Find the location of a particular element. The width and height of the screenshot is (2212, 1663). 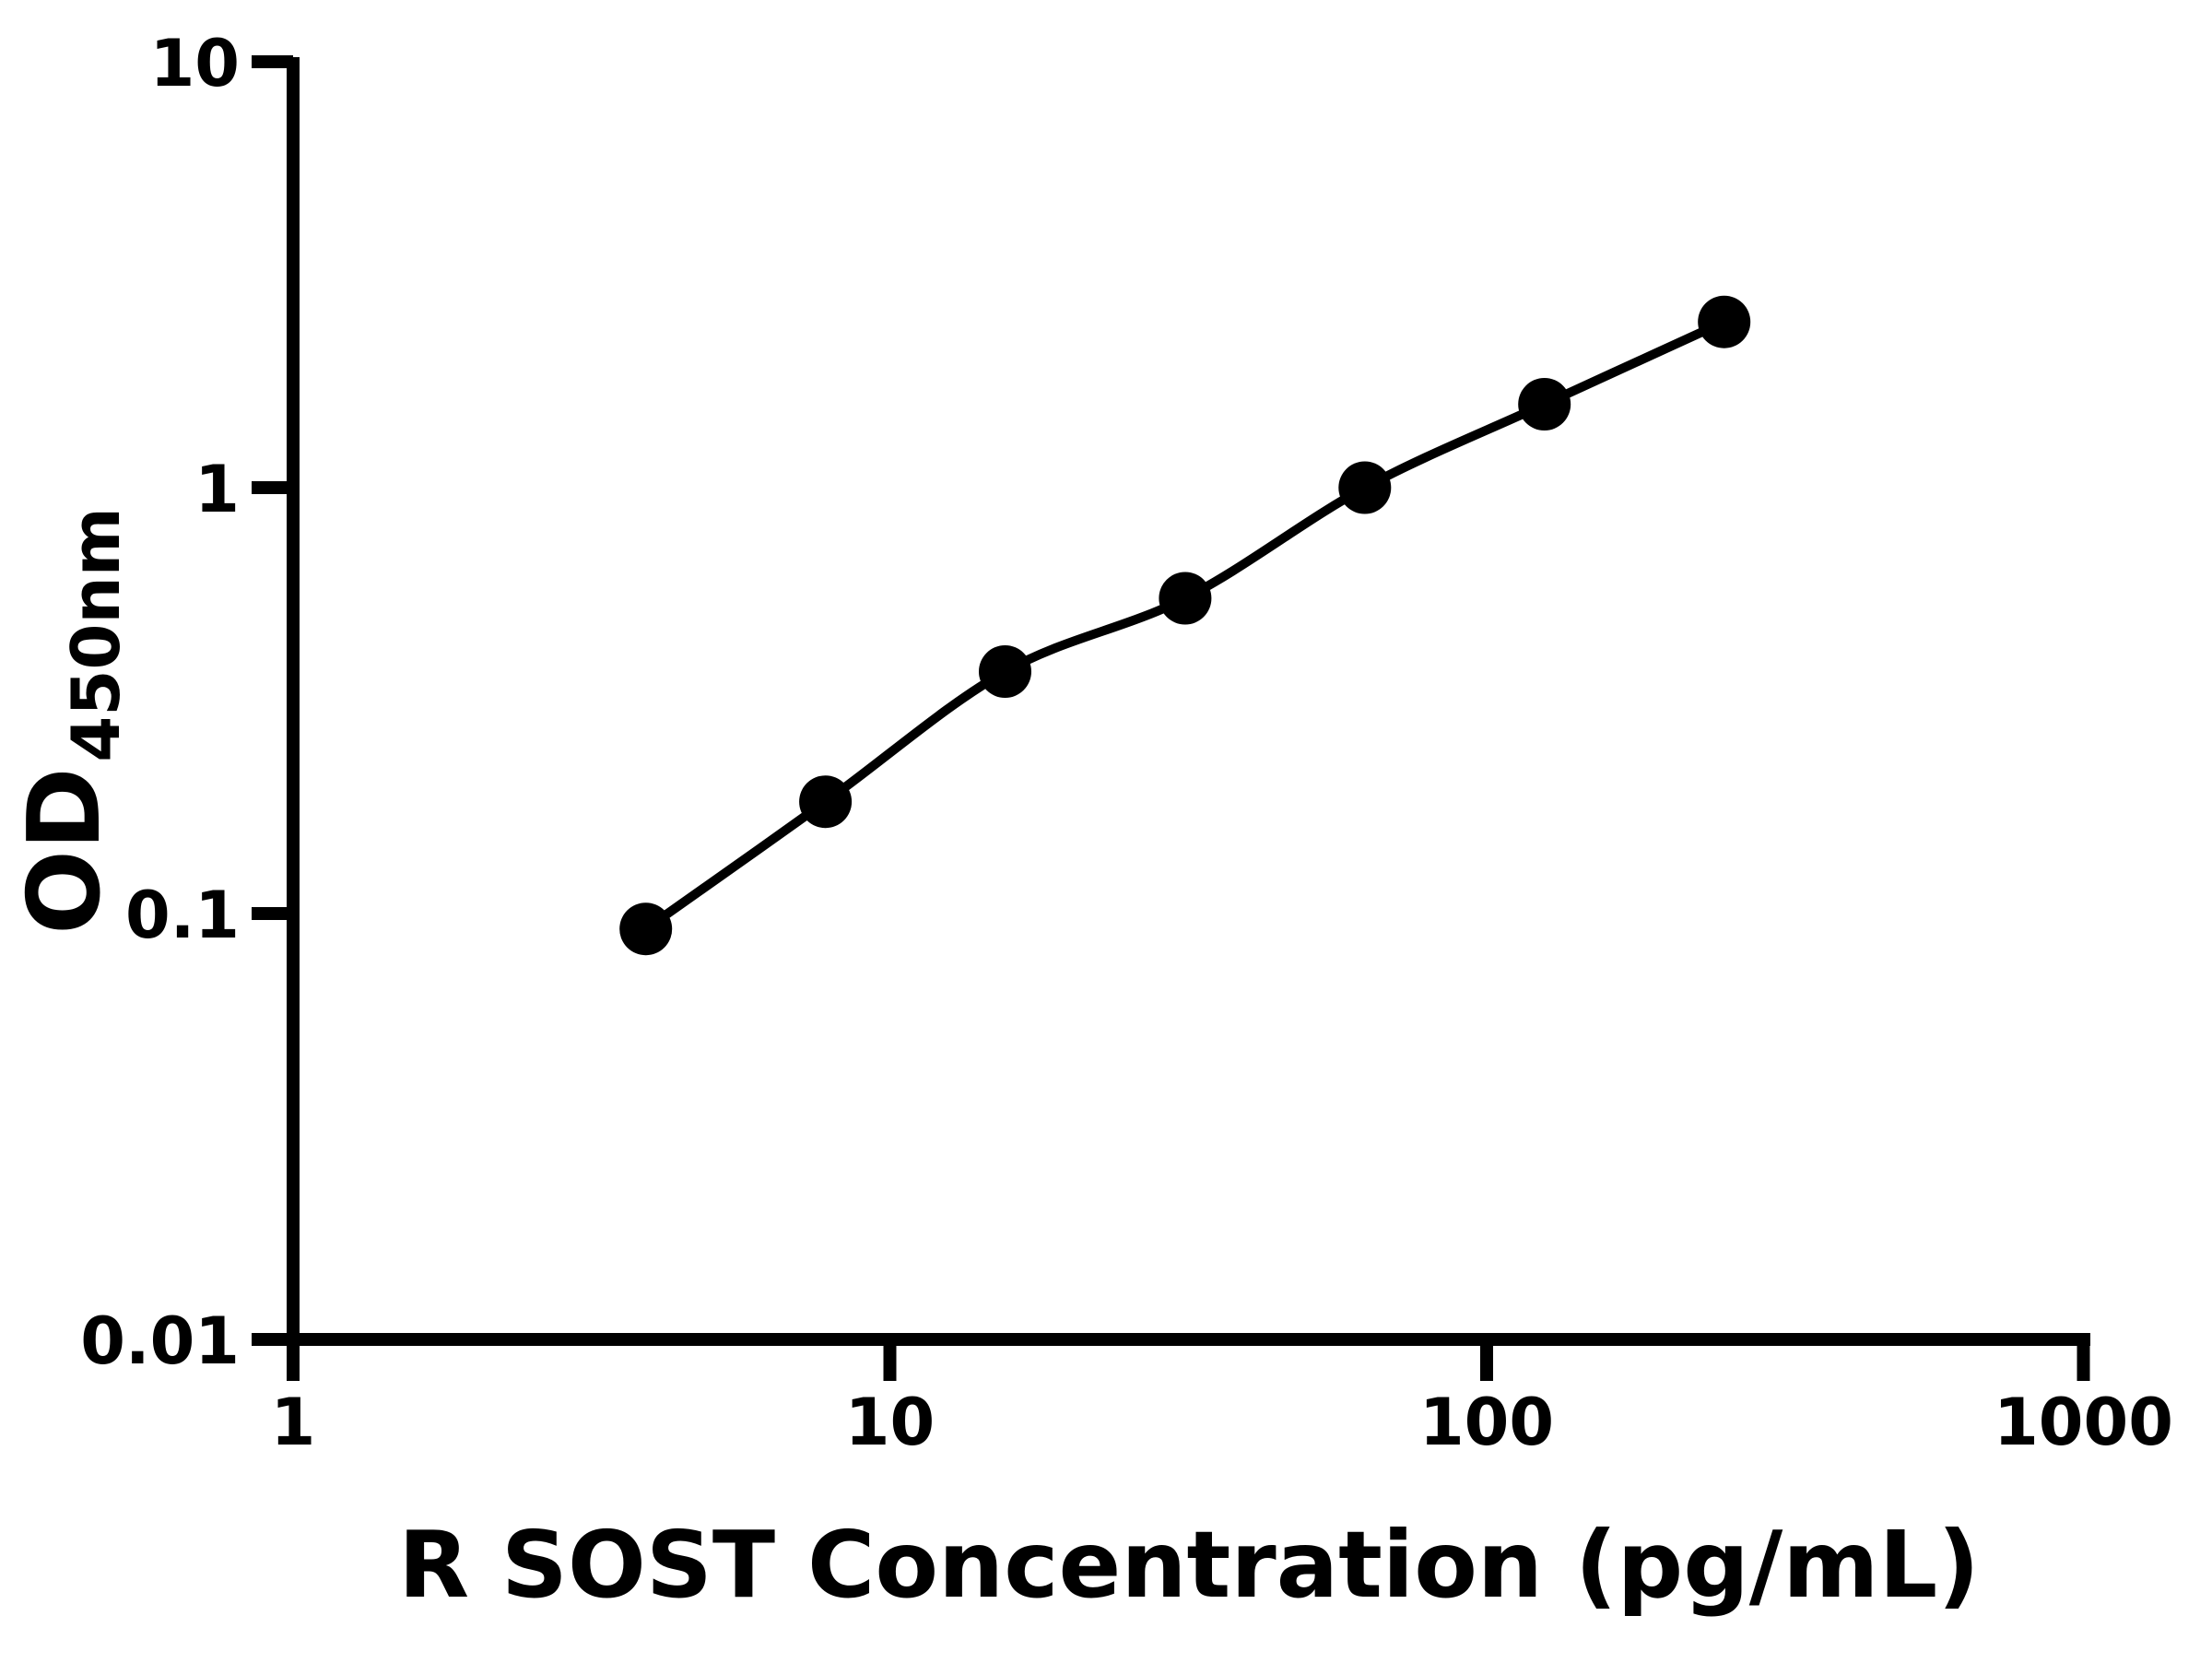

x-tick-label: 1000 is located at coordinates (2083, 1422).